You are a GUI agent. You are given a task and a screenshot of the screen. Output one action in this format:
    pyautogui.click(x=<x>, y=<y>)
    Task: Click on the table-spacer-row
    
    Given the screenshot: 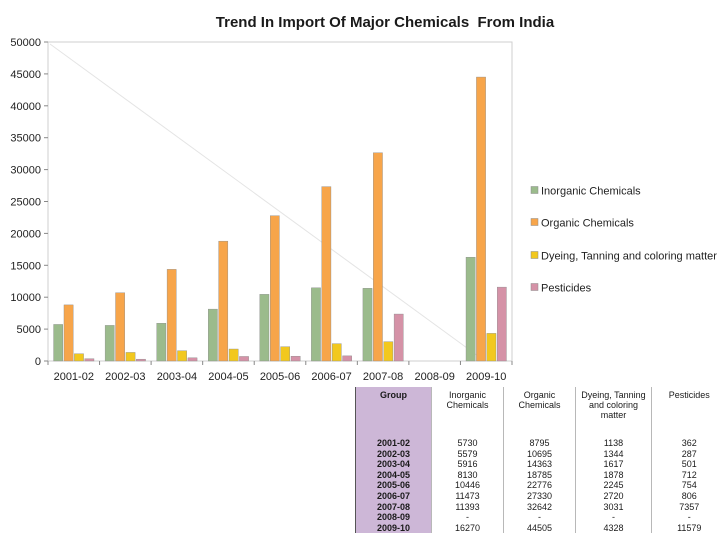 What is the action you would take?
    pyautogui.click(x=541, y=434)
    